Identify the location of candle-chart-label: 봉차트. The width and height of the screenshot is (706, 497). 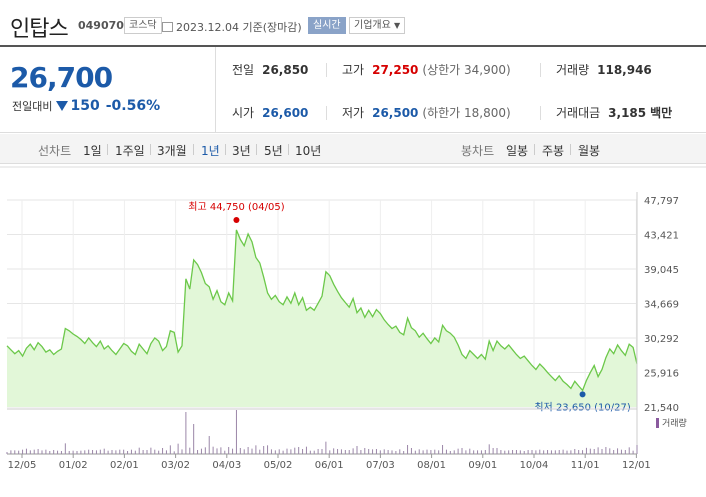
(478, 151).